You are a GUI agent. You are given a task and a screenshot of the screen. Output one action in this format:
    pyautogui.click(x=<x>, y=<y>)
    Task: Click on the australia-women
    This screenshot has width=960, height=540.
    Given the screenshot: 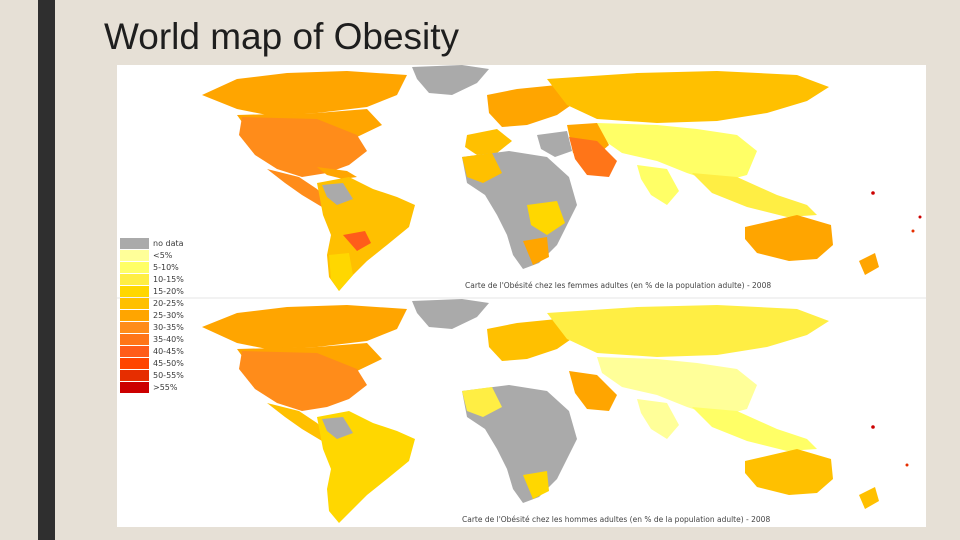 What is the action you would take?
    pyautogui.click(x=789, y=238)
    